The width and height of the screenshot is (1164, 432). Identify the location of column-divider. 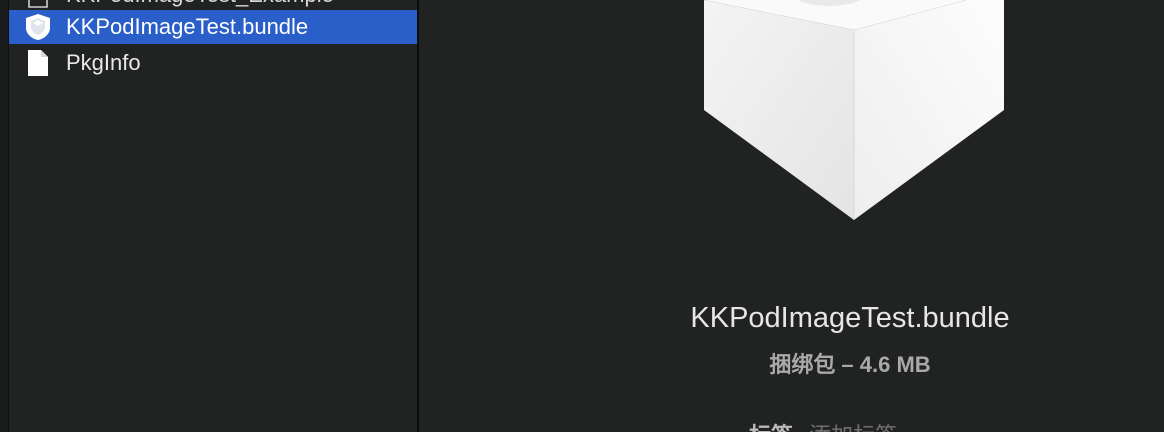
(418, 216).